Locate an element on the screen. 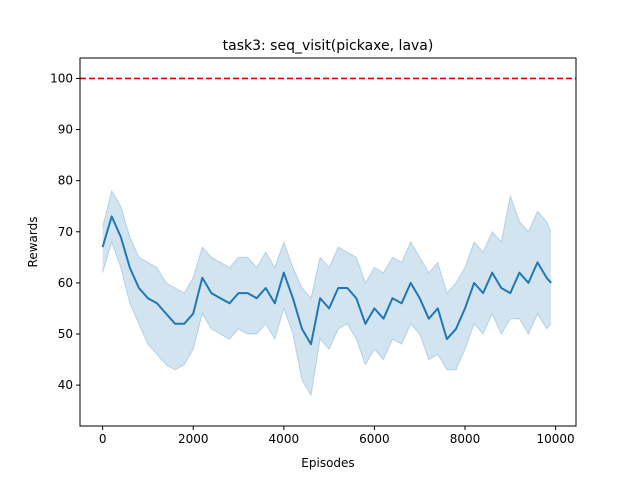  y-axis: 40 50 60 70 80 90 100 is located at coordinates (65, 231).